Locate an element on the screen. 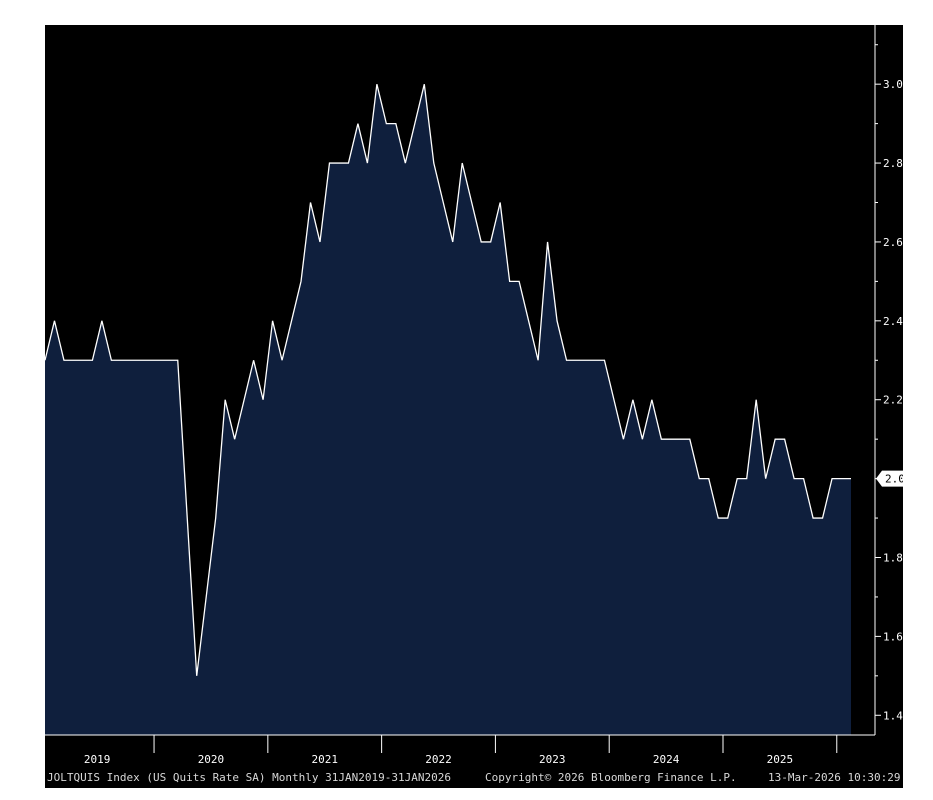 The image size is (933, 800). x-tick-label: 2023 is located at coordinates (552, 759).